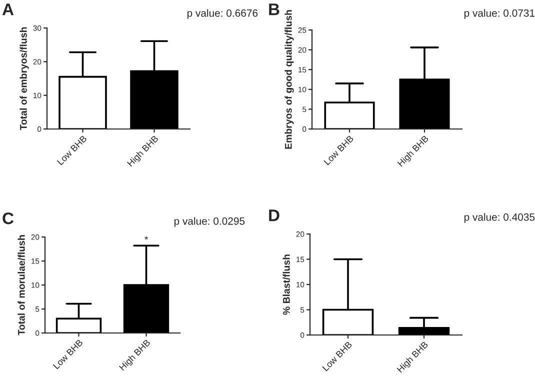 This screenshot has width=535, height=380. I want to click on text: p value: 0.0295, so click(209, 222).